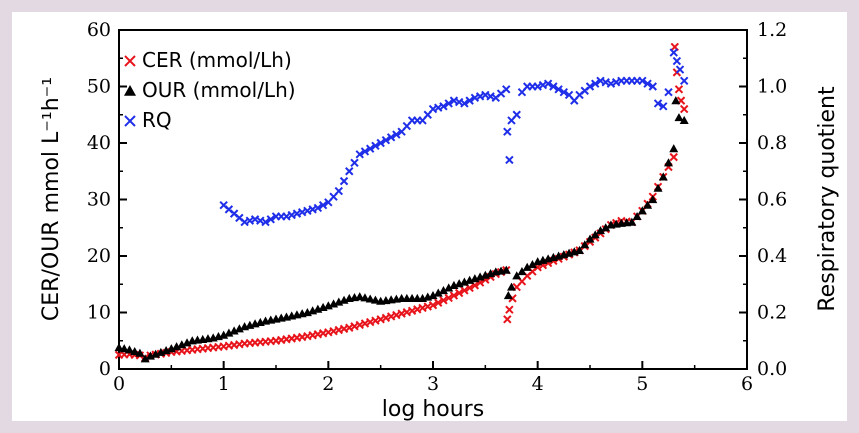  Describe the element at coordinates (772, 369) in the screenshot. I see `y-right-tick-label: 0.0` at that location.